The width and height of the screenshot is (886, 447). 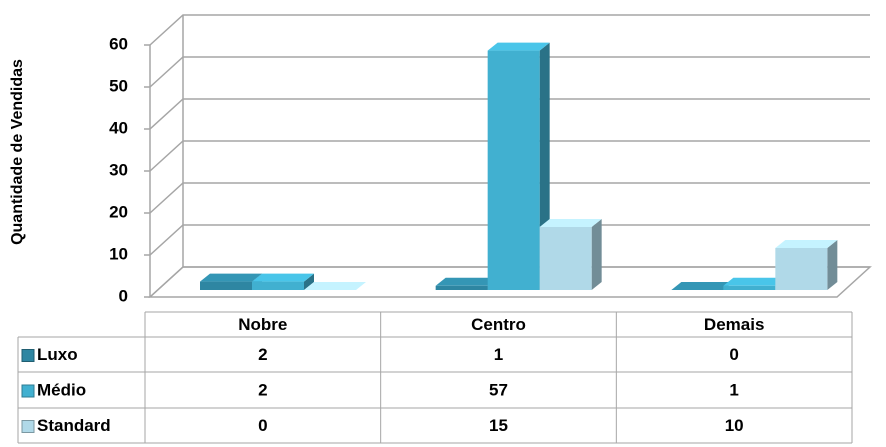 What do you see at coordinates (734, 425) in the screenshot?
I see `table-value: 10` at bounding box center [734, 425].